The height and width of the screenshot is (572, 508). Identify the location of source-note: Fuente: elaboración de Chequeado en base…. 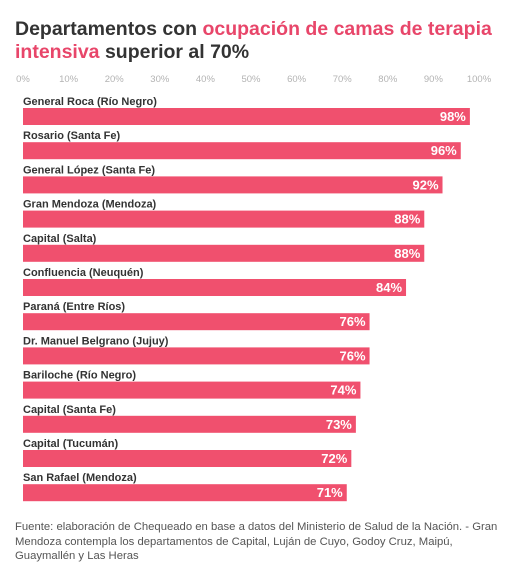
(256, 541).